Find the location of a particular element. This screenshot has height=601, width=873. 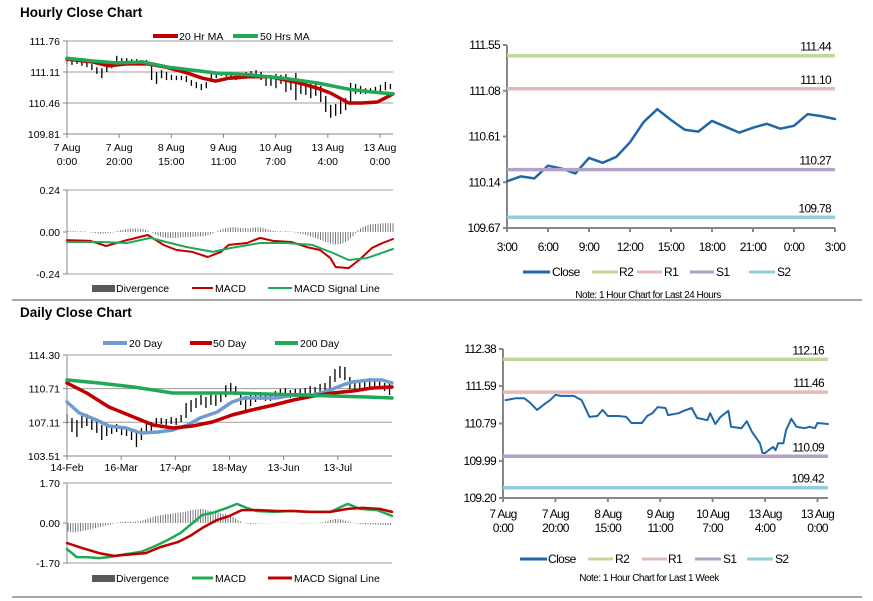

legend-label-50-day: 50 Day is located at coordinates (230, 344).